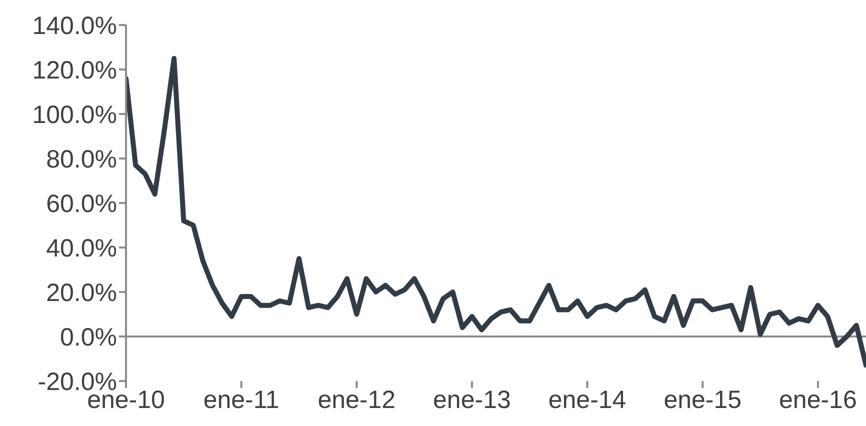 Image resolution: width=866 pixels, height=426 pixels. Describe the element at coordinates (472, 400) in the screenshot. I see `x-tick-label: ene-13` at that location.